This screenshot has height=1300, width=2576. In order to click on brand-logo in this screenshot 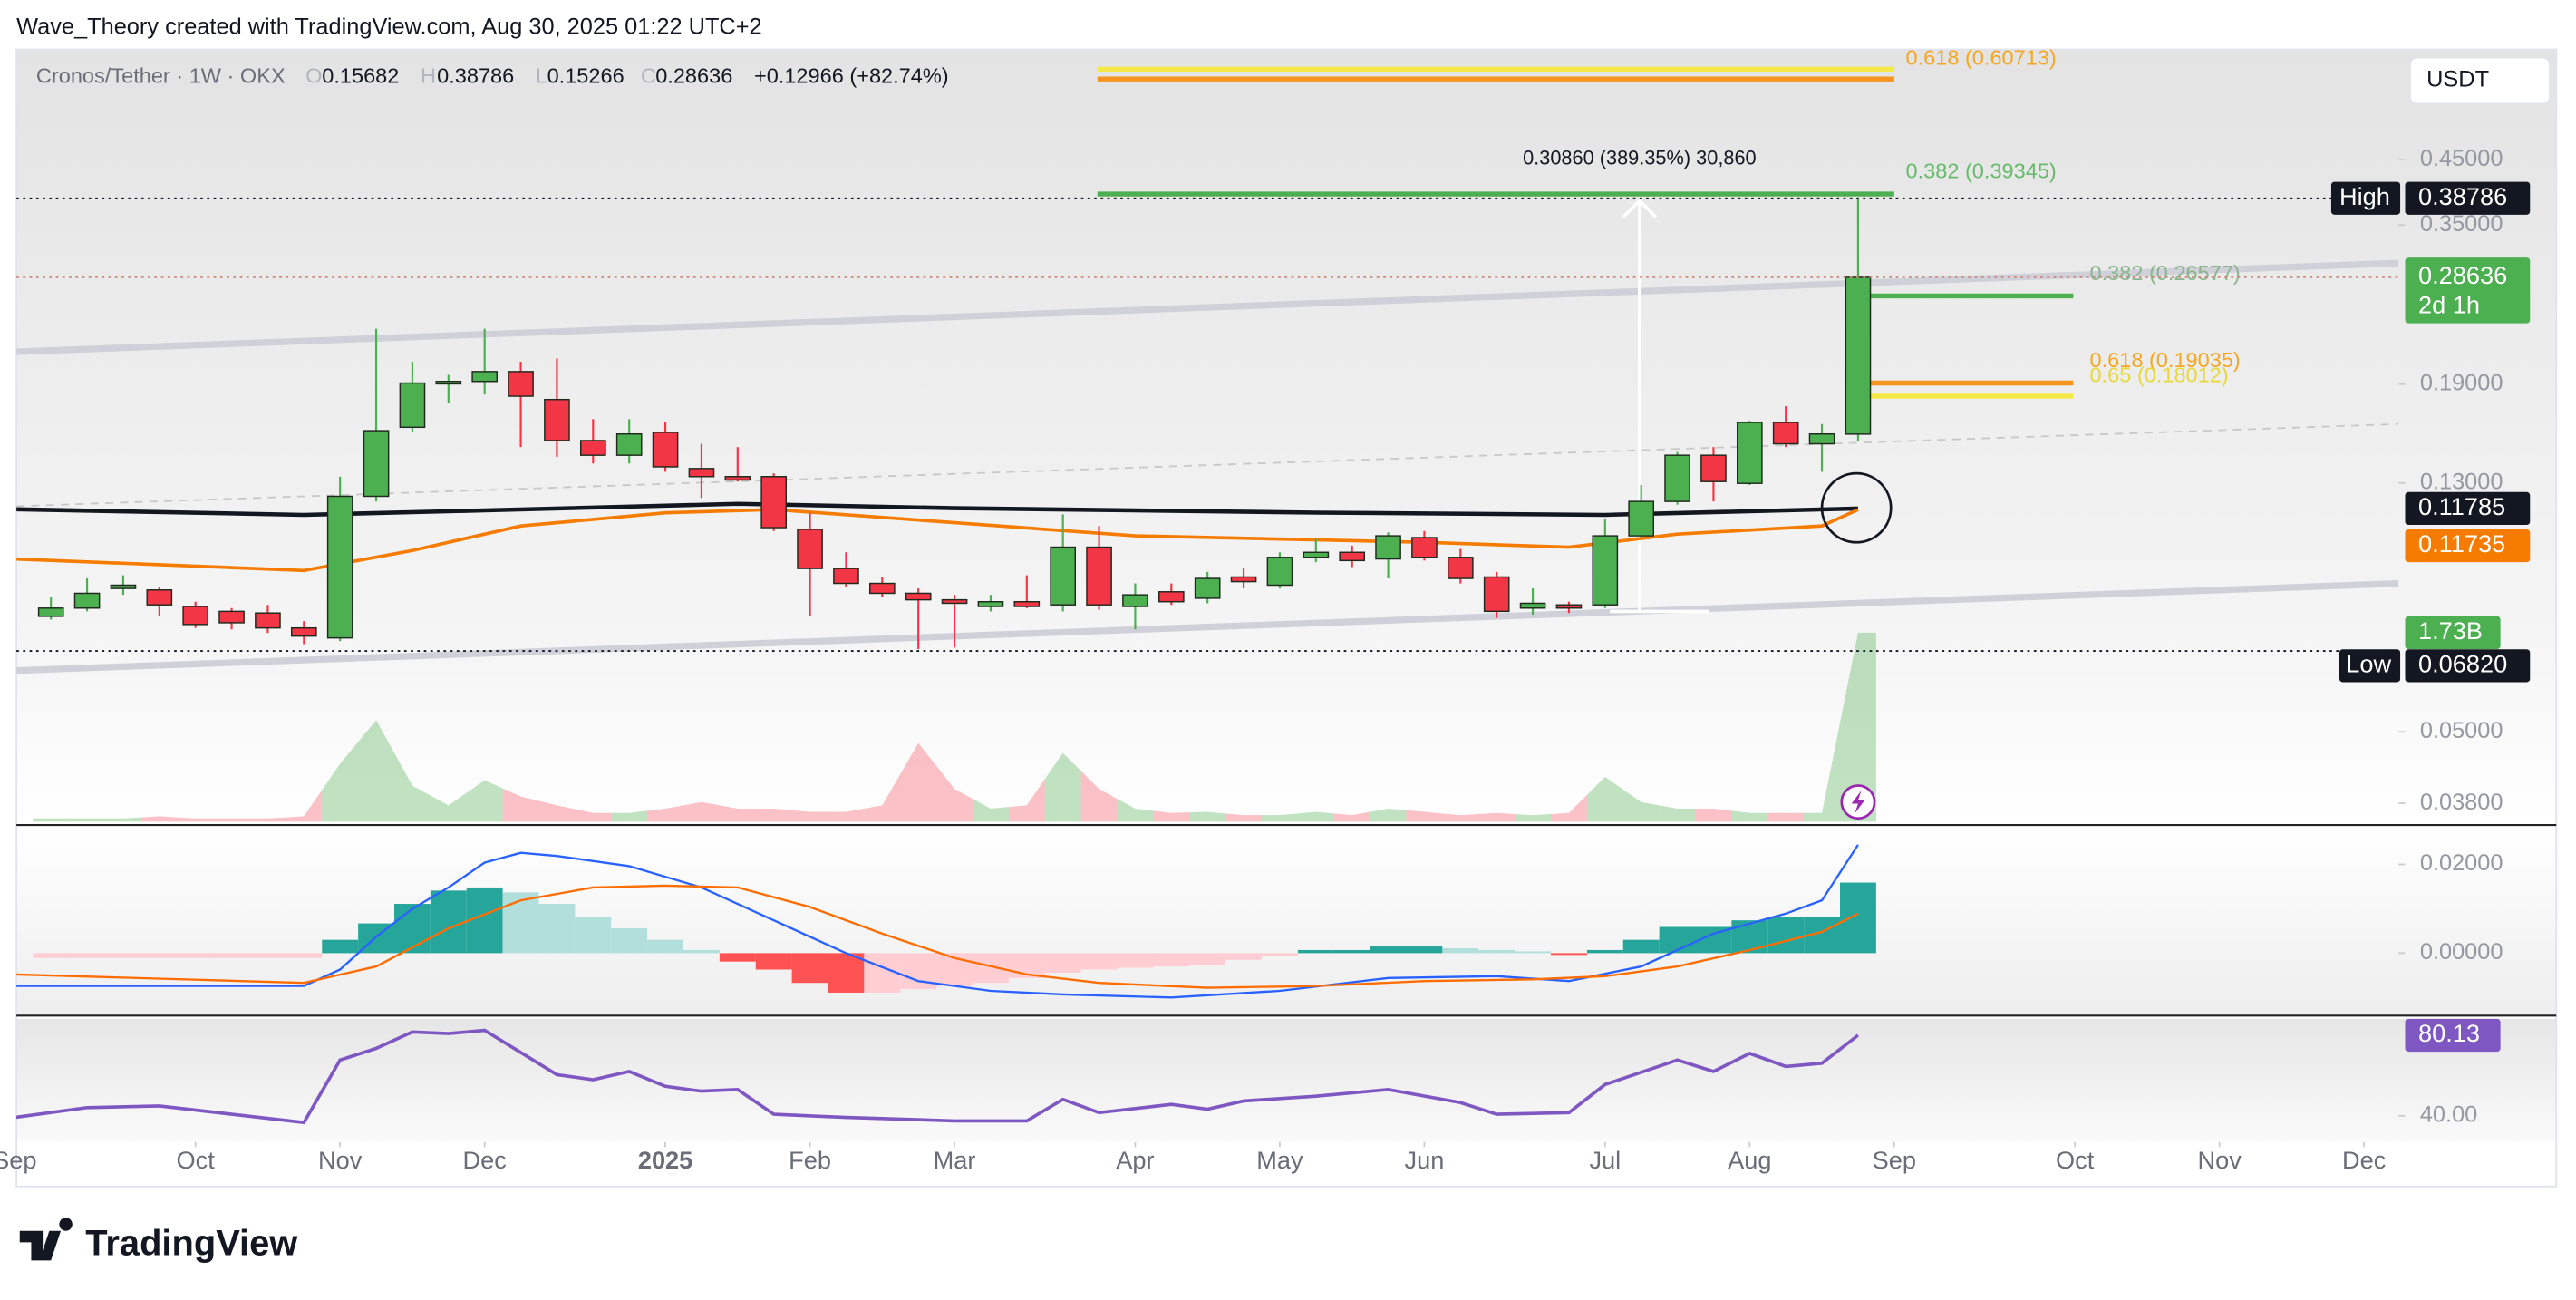, I will do `click(46, 1239)`.